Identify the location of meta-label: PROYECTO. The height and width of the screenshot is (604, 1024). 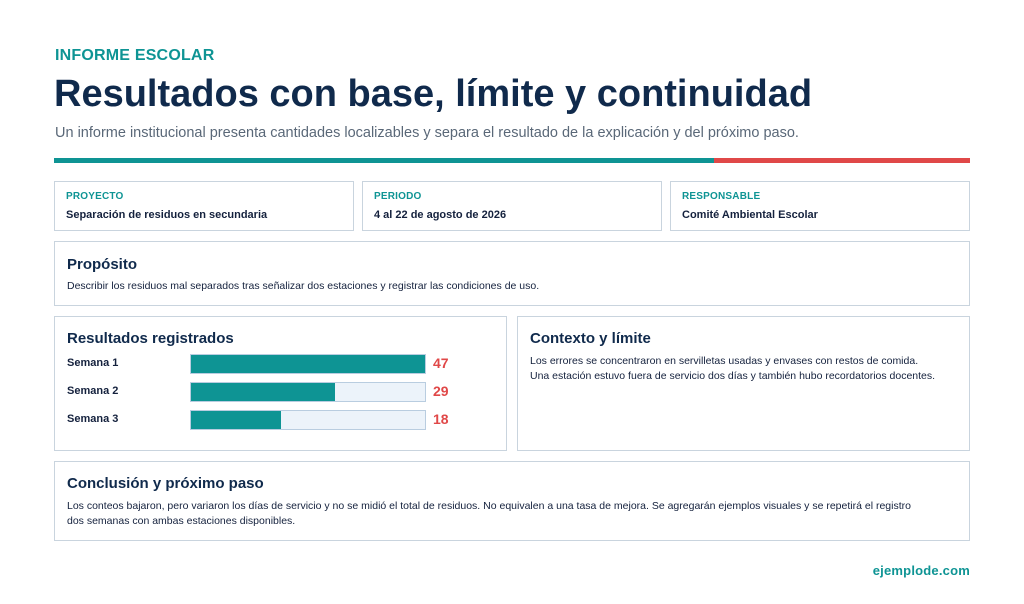
(95, 196).